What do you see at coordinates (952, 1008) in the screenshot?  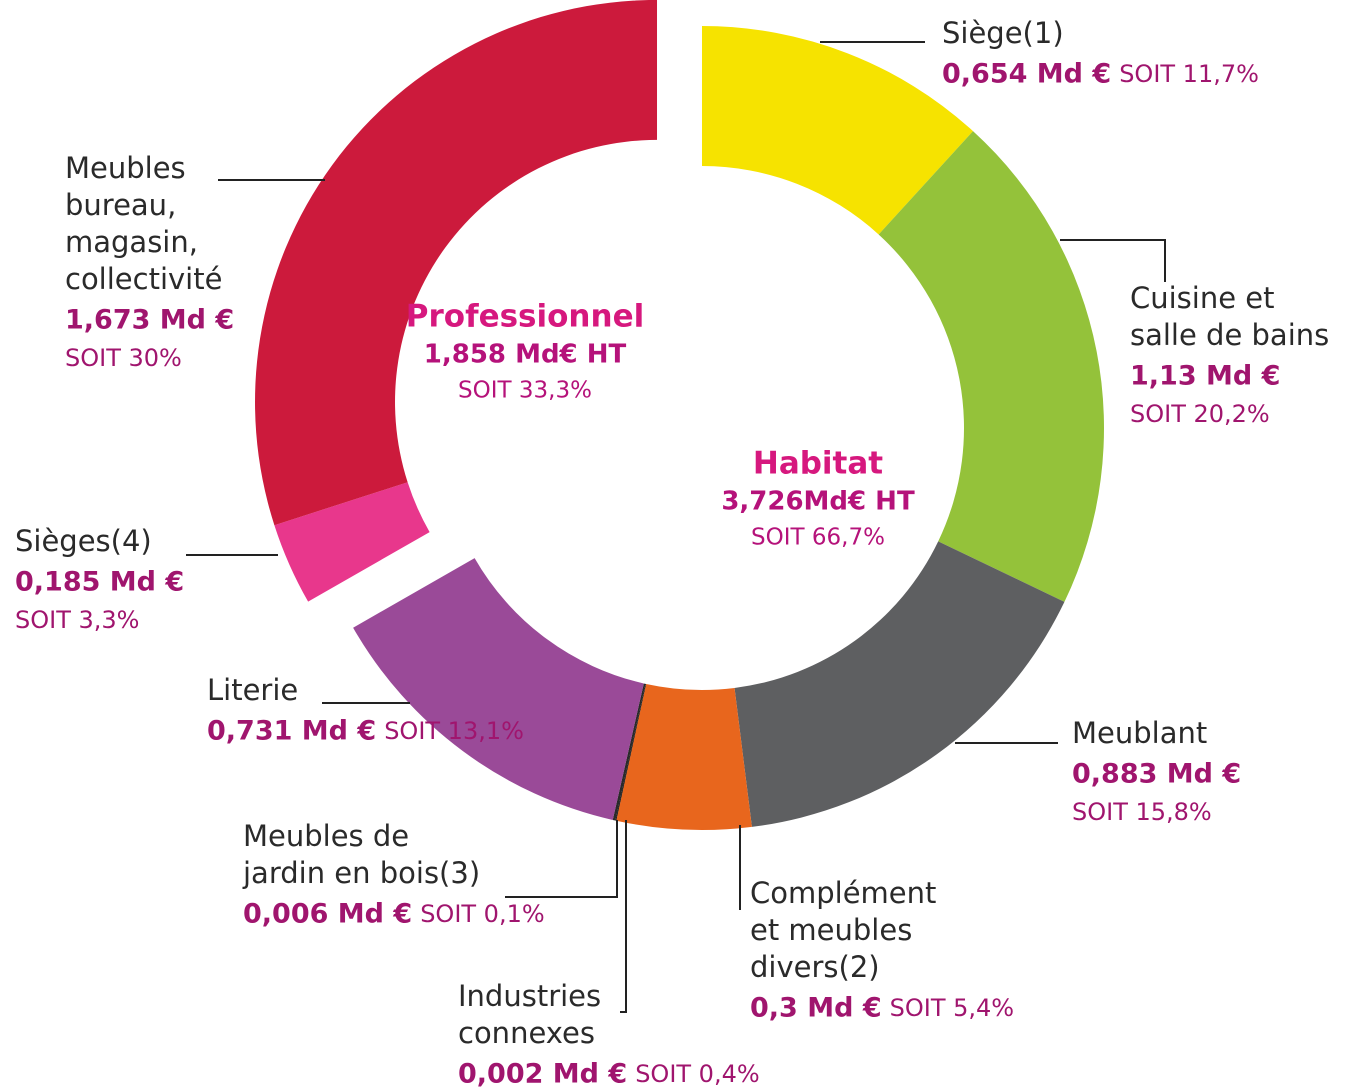 I see `segment-percent: SOIT 5,4%` at bounding box center [952, 1008].